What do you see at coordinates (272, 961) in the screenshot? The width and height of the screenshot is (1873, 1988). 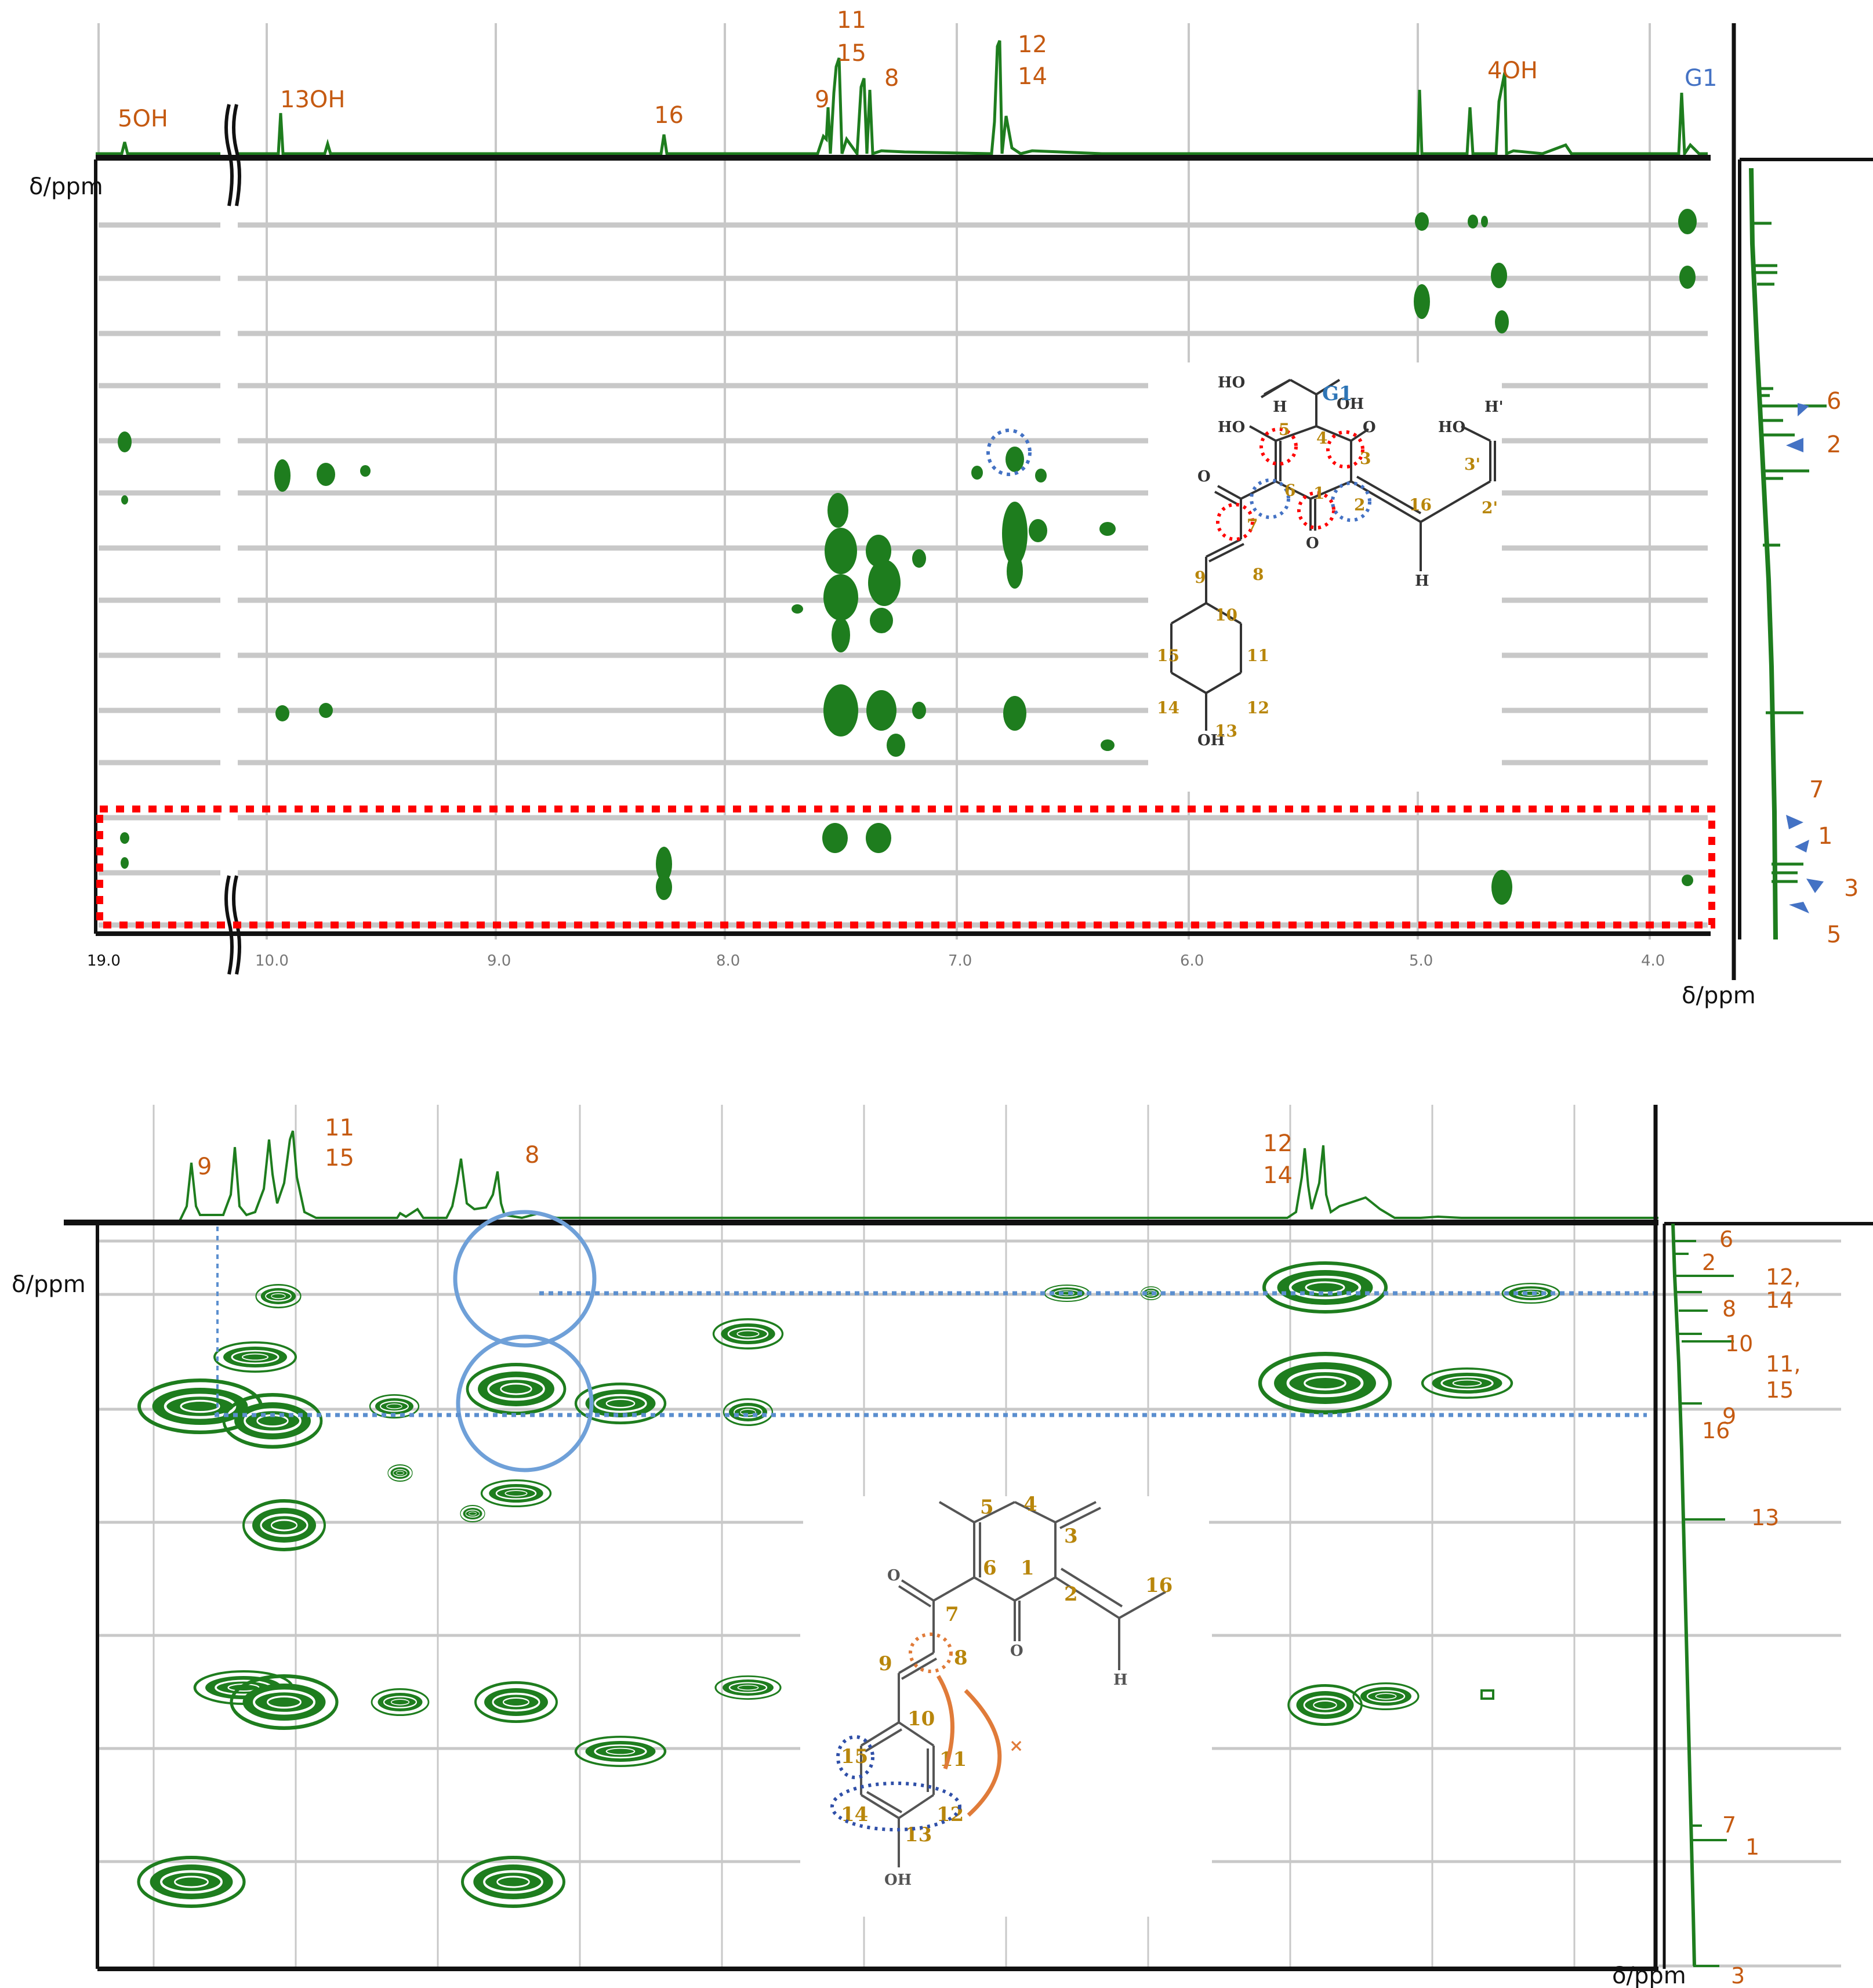 I see `svg-text: 10.0` at bounding box center [272, 961].